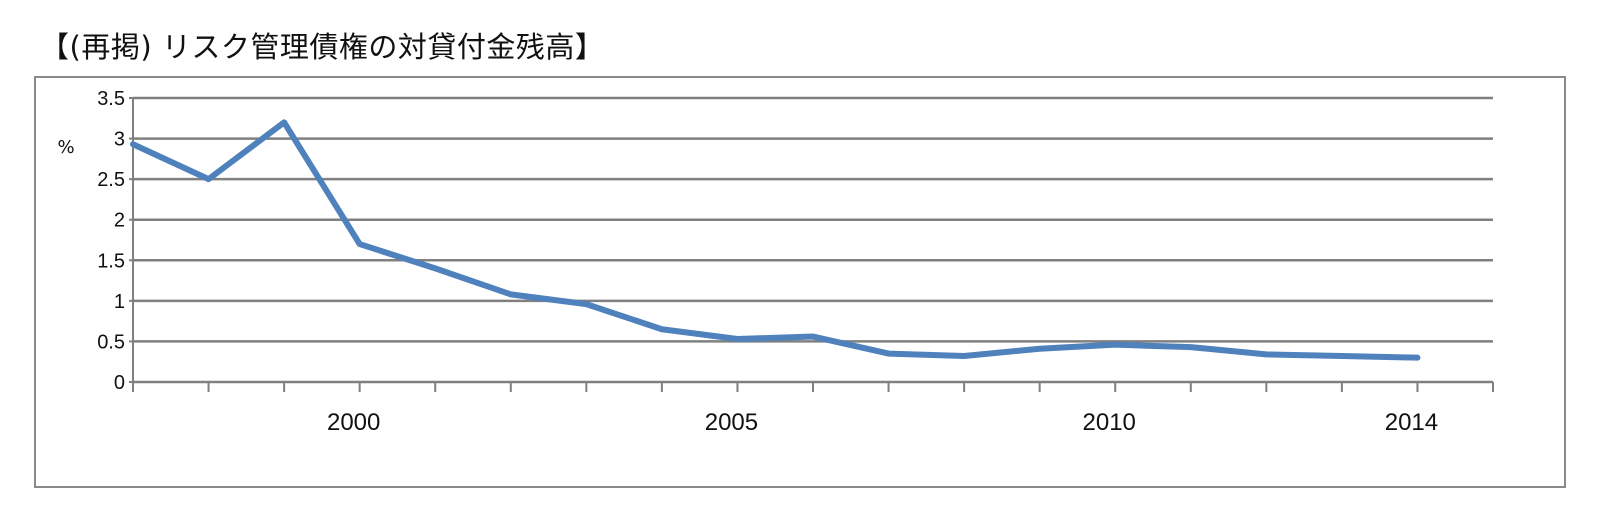 The height and width of the screenshot is (514, 1604). Describe the element at coordinates (119, 140) in the screenshot. I see `y-tick-label-6: 3` at that location.